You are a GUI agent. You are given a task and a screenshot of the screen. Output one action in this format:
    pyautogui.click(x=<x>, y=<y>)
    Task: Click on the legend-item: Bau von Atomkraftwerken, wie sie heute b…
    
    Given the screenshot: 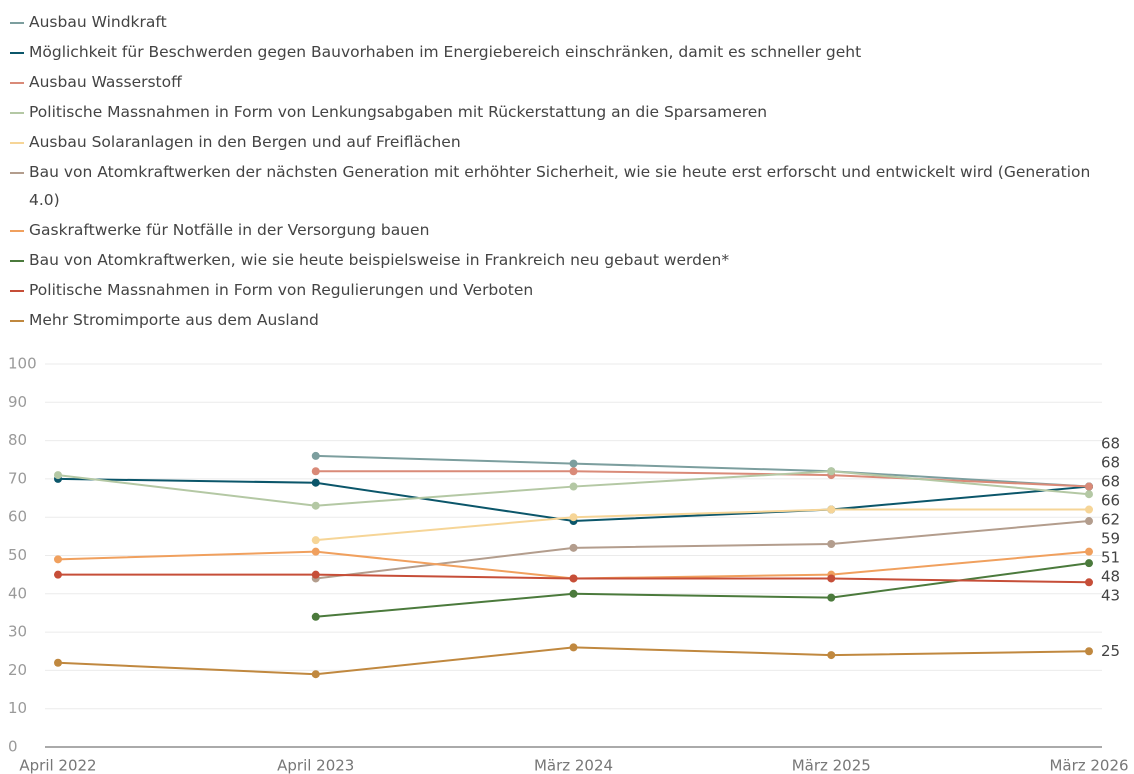 What is the action you would take?
    pyautogui.click(x=565, y=260)
    